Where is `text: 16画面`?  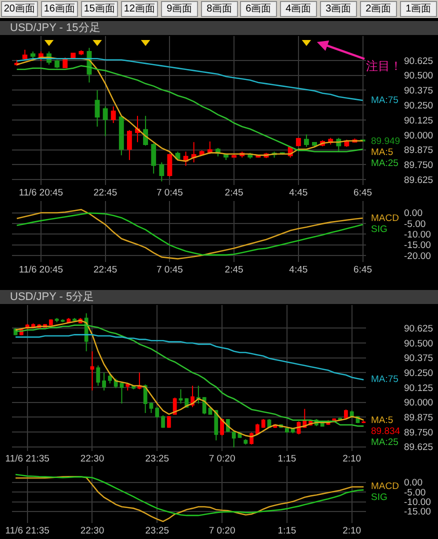 text: 16画面 is located at coordinates (59, 9).